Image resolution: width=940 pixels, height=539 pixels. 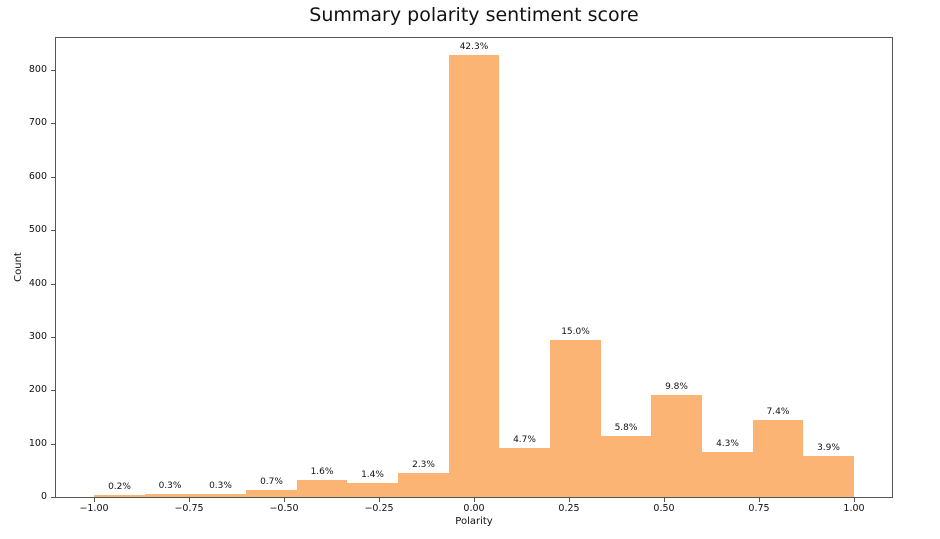 I want to click on bar-percentage-label: 5.8%, so click(x=626, y=428).